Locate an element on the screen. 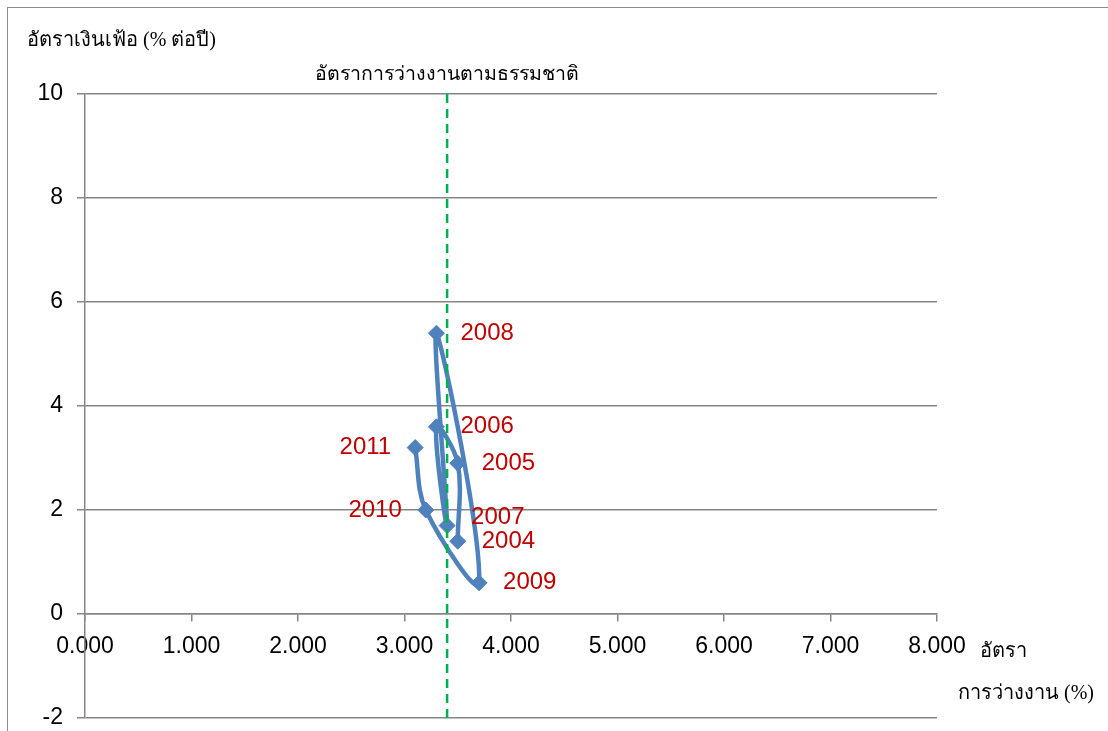 This screenshot has height=731, width=1108. y-tick-label: 6 is located at coordinates (56, 300).